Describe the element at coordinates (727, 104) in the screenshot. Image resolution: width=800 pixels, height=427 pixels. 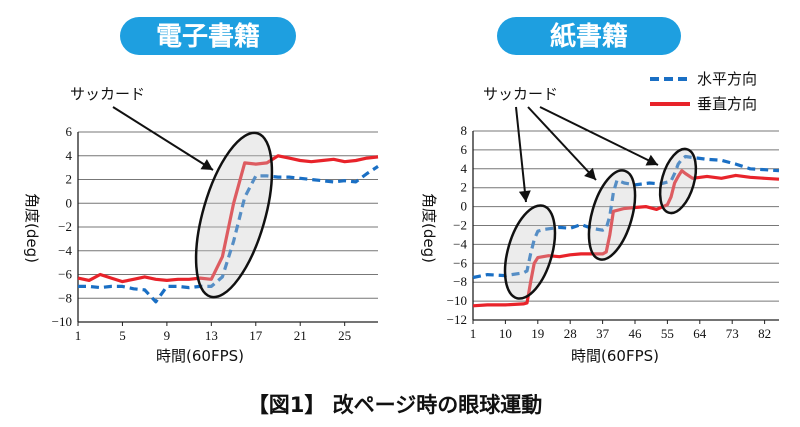
I see `legend-label-vertical: 垂直方向` at that location.